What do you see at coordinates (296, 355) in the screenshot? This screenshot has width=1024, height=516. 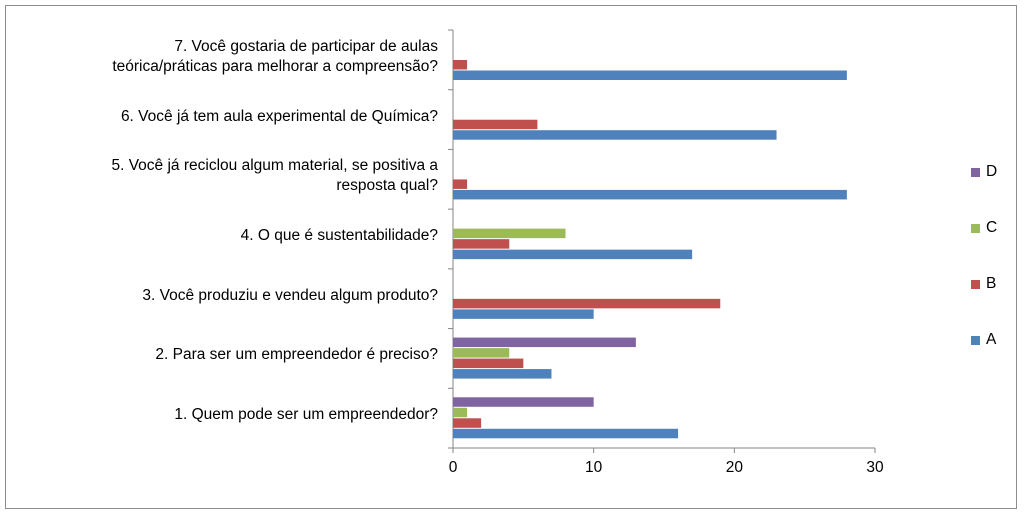 I see `category-label: 2. Para ser um empreendedor é preciso?` at bounding box center [296, 355].